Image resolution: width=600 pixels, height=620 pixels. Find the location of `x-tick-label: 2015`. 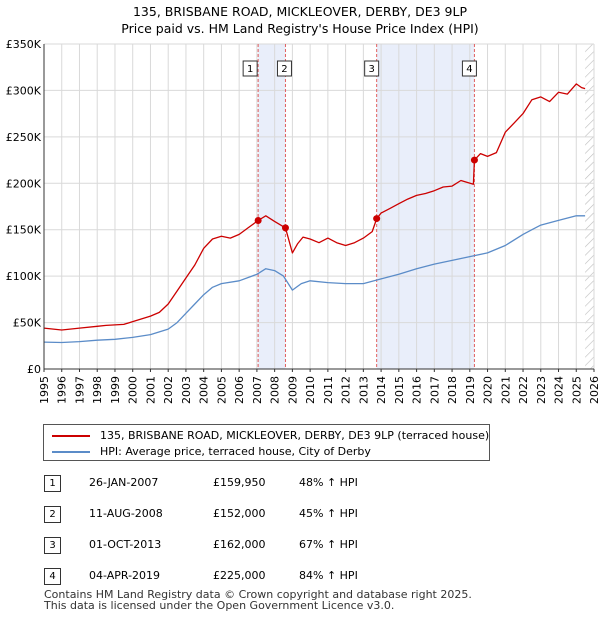

x-tick-label: 2015 is located at coordinates (399, 390).